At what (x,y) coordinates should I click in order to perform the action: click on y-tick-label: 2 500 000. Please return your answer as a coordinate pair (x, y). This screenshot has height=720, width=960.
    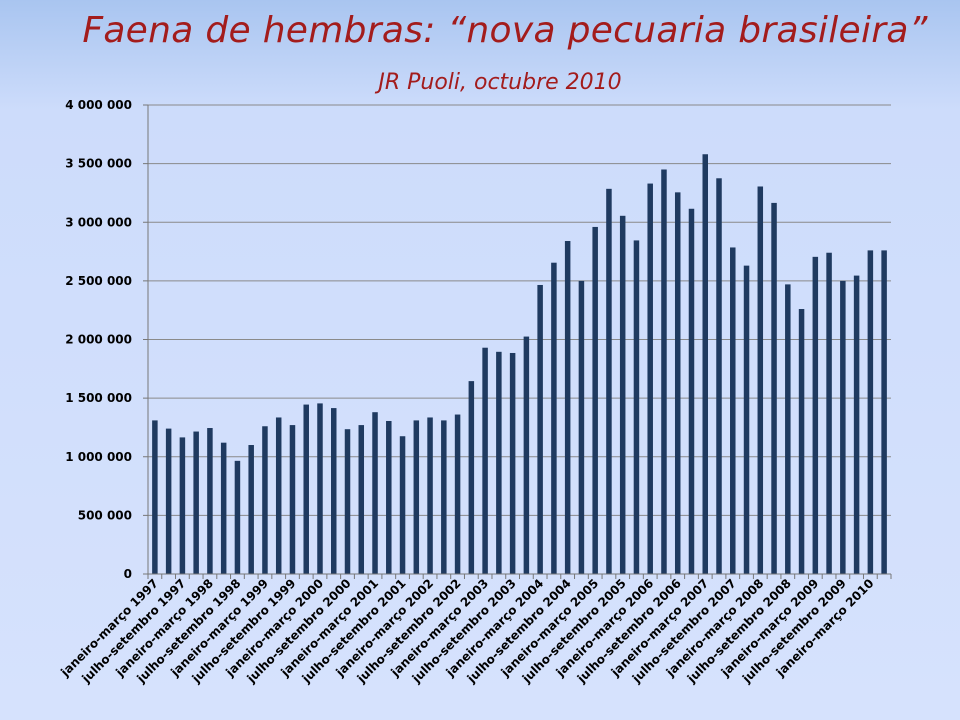
    Looking at the image, I should click on (98, 281).